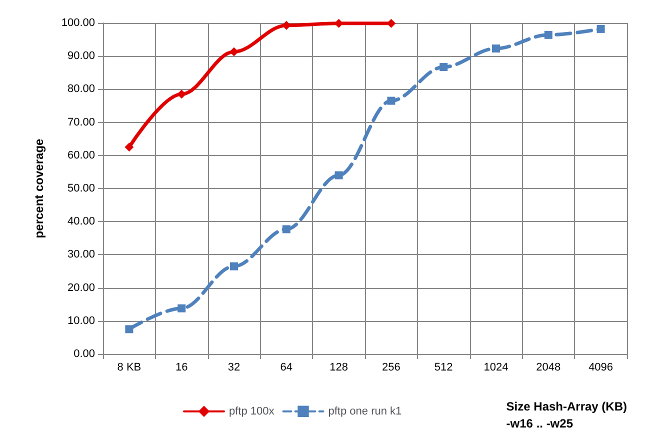  I want to click on x-tick-label: 2048, so click(548, 368).